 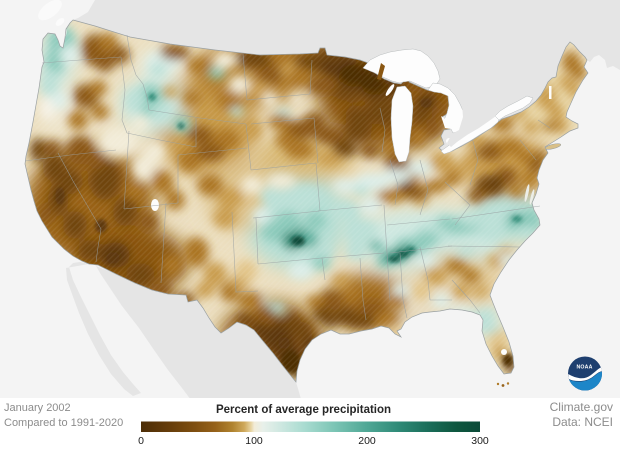 What do you see at coordinates (37, 408) in the screenshot?
I see `svg-text: January 2002` at bounding box center [37, 408].